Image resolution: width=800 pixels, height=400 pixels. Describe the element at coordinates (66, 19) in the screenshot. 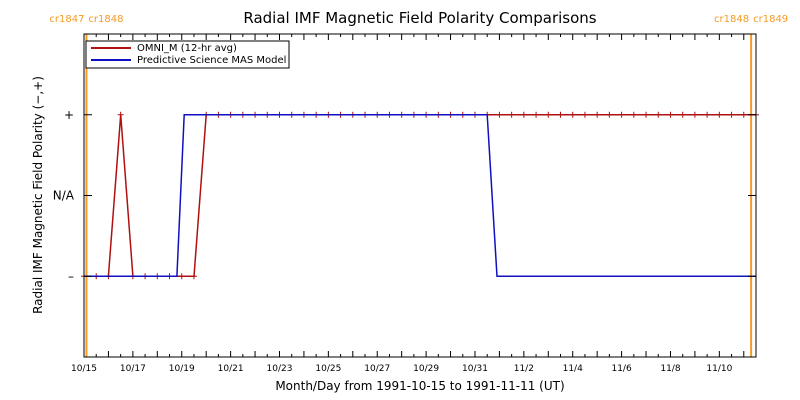

I see `carrington-label-left: cr1847` at that location.